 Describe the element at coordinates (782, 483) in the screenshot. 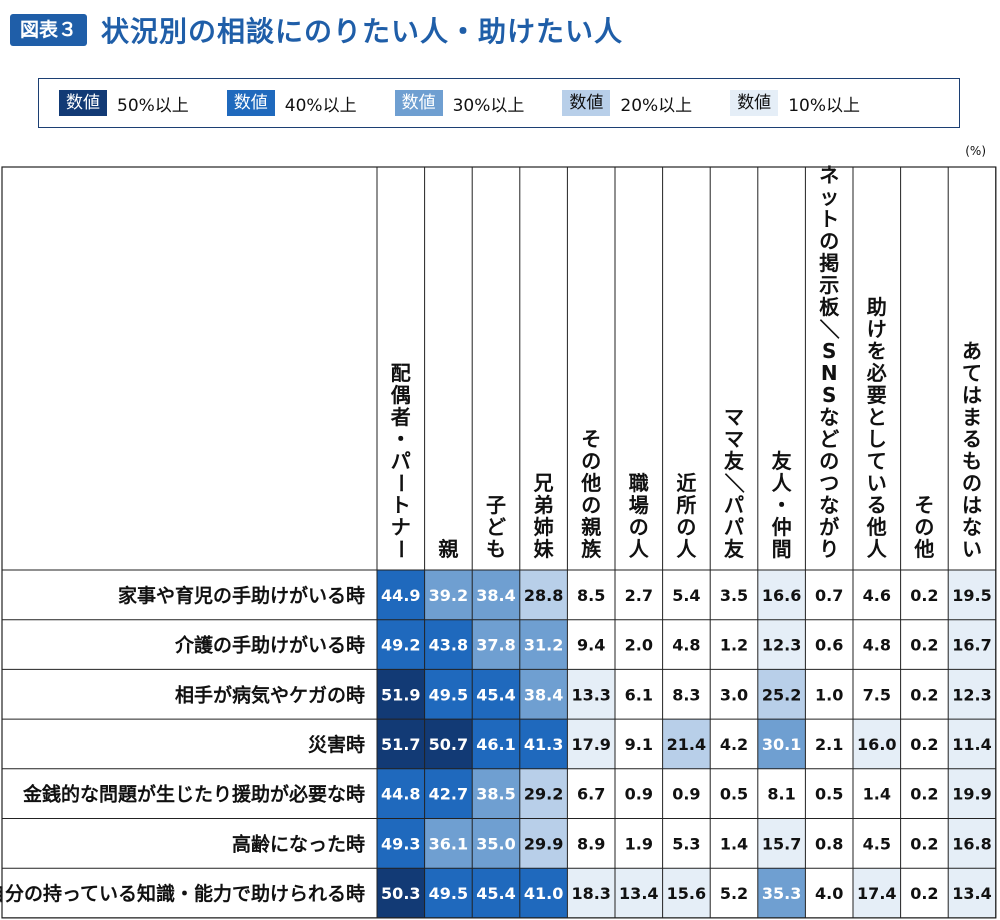

I see `column-header-char: 人` at that location.